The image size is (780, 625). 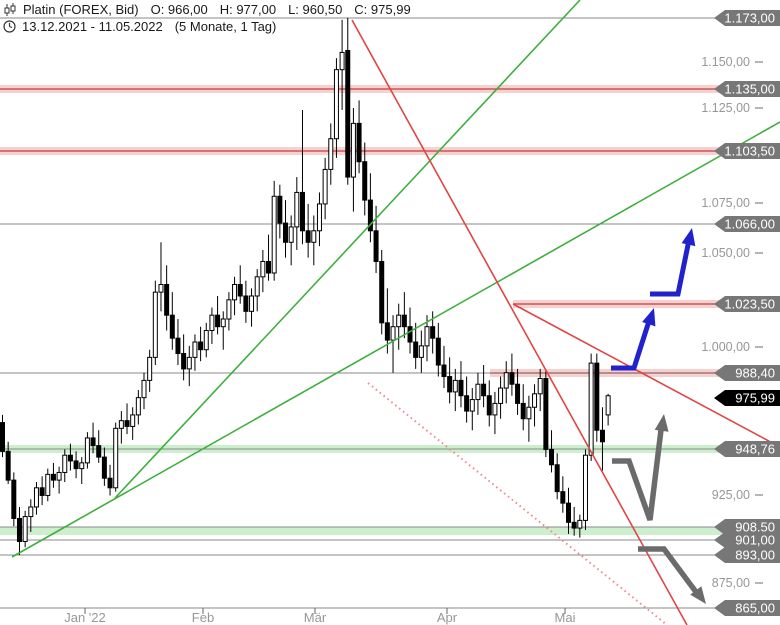 I want to click on price-level-tag-1-135-00: 1.135,00, so click(x=747, y=89).